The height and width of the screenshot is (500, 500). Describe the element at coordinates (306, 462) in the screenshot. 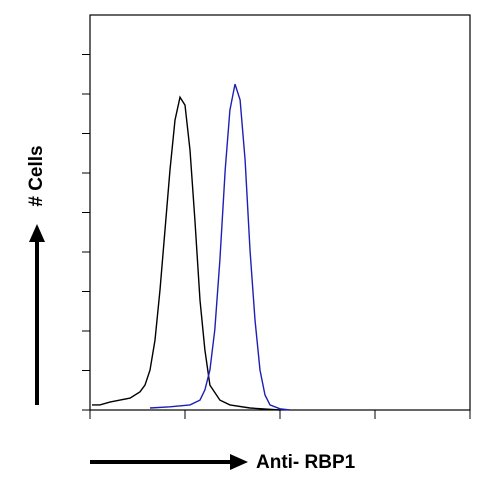

I see `x-axis-label: Anti- RBP1` at that location.